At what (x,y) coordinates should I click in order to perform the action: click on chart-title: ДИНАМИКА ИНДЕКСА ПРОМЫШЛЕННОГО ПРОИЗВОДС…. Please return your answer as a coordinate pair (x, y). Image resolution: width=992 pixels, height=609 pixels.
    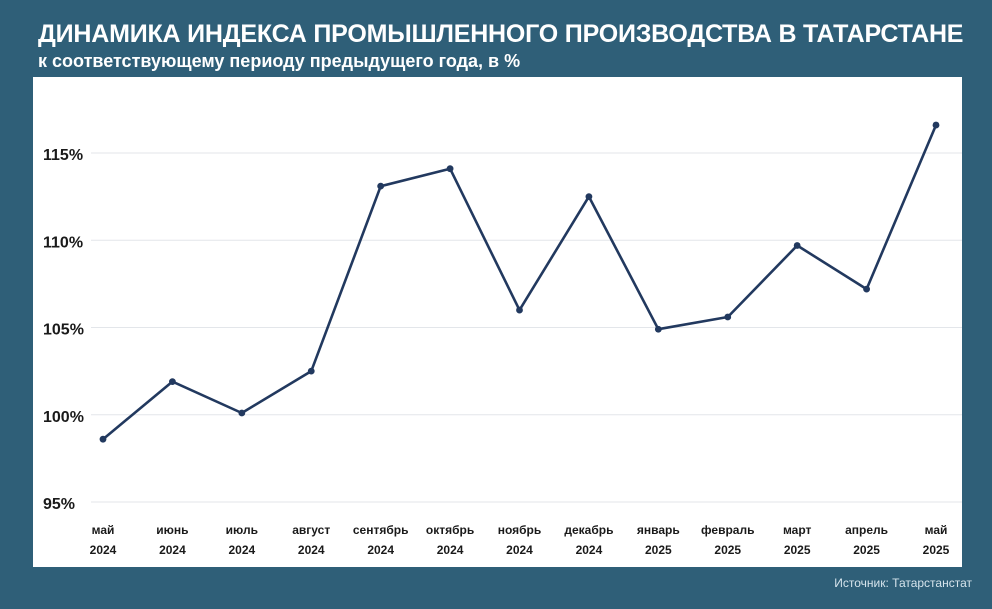
    Looking at the image, I should click on (501, 34).